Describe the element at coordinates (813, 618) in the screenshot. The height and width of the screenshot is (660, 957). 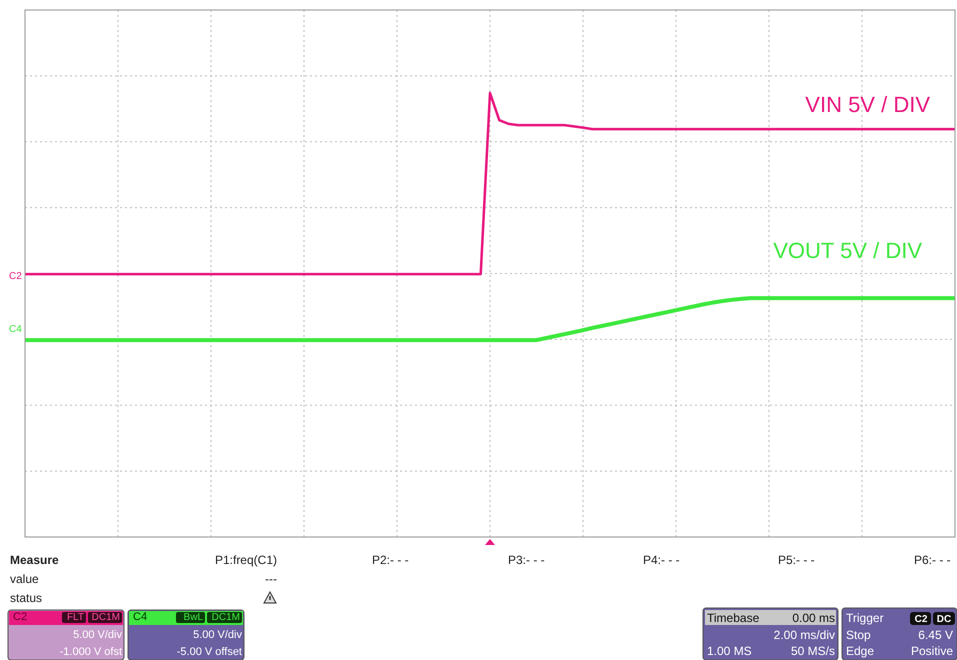
I see `text: 0.00 ms` at that location.